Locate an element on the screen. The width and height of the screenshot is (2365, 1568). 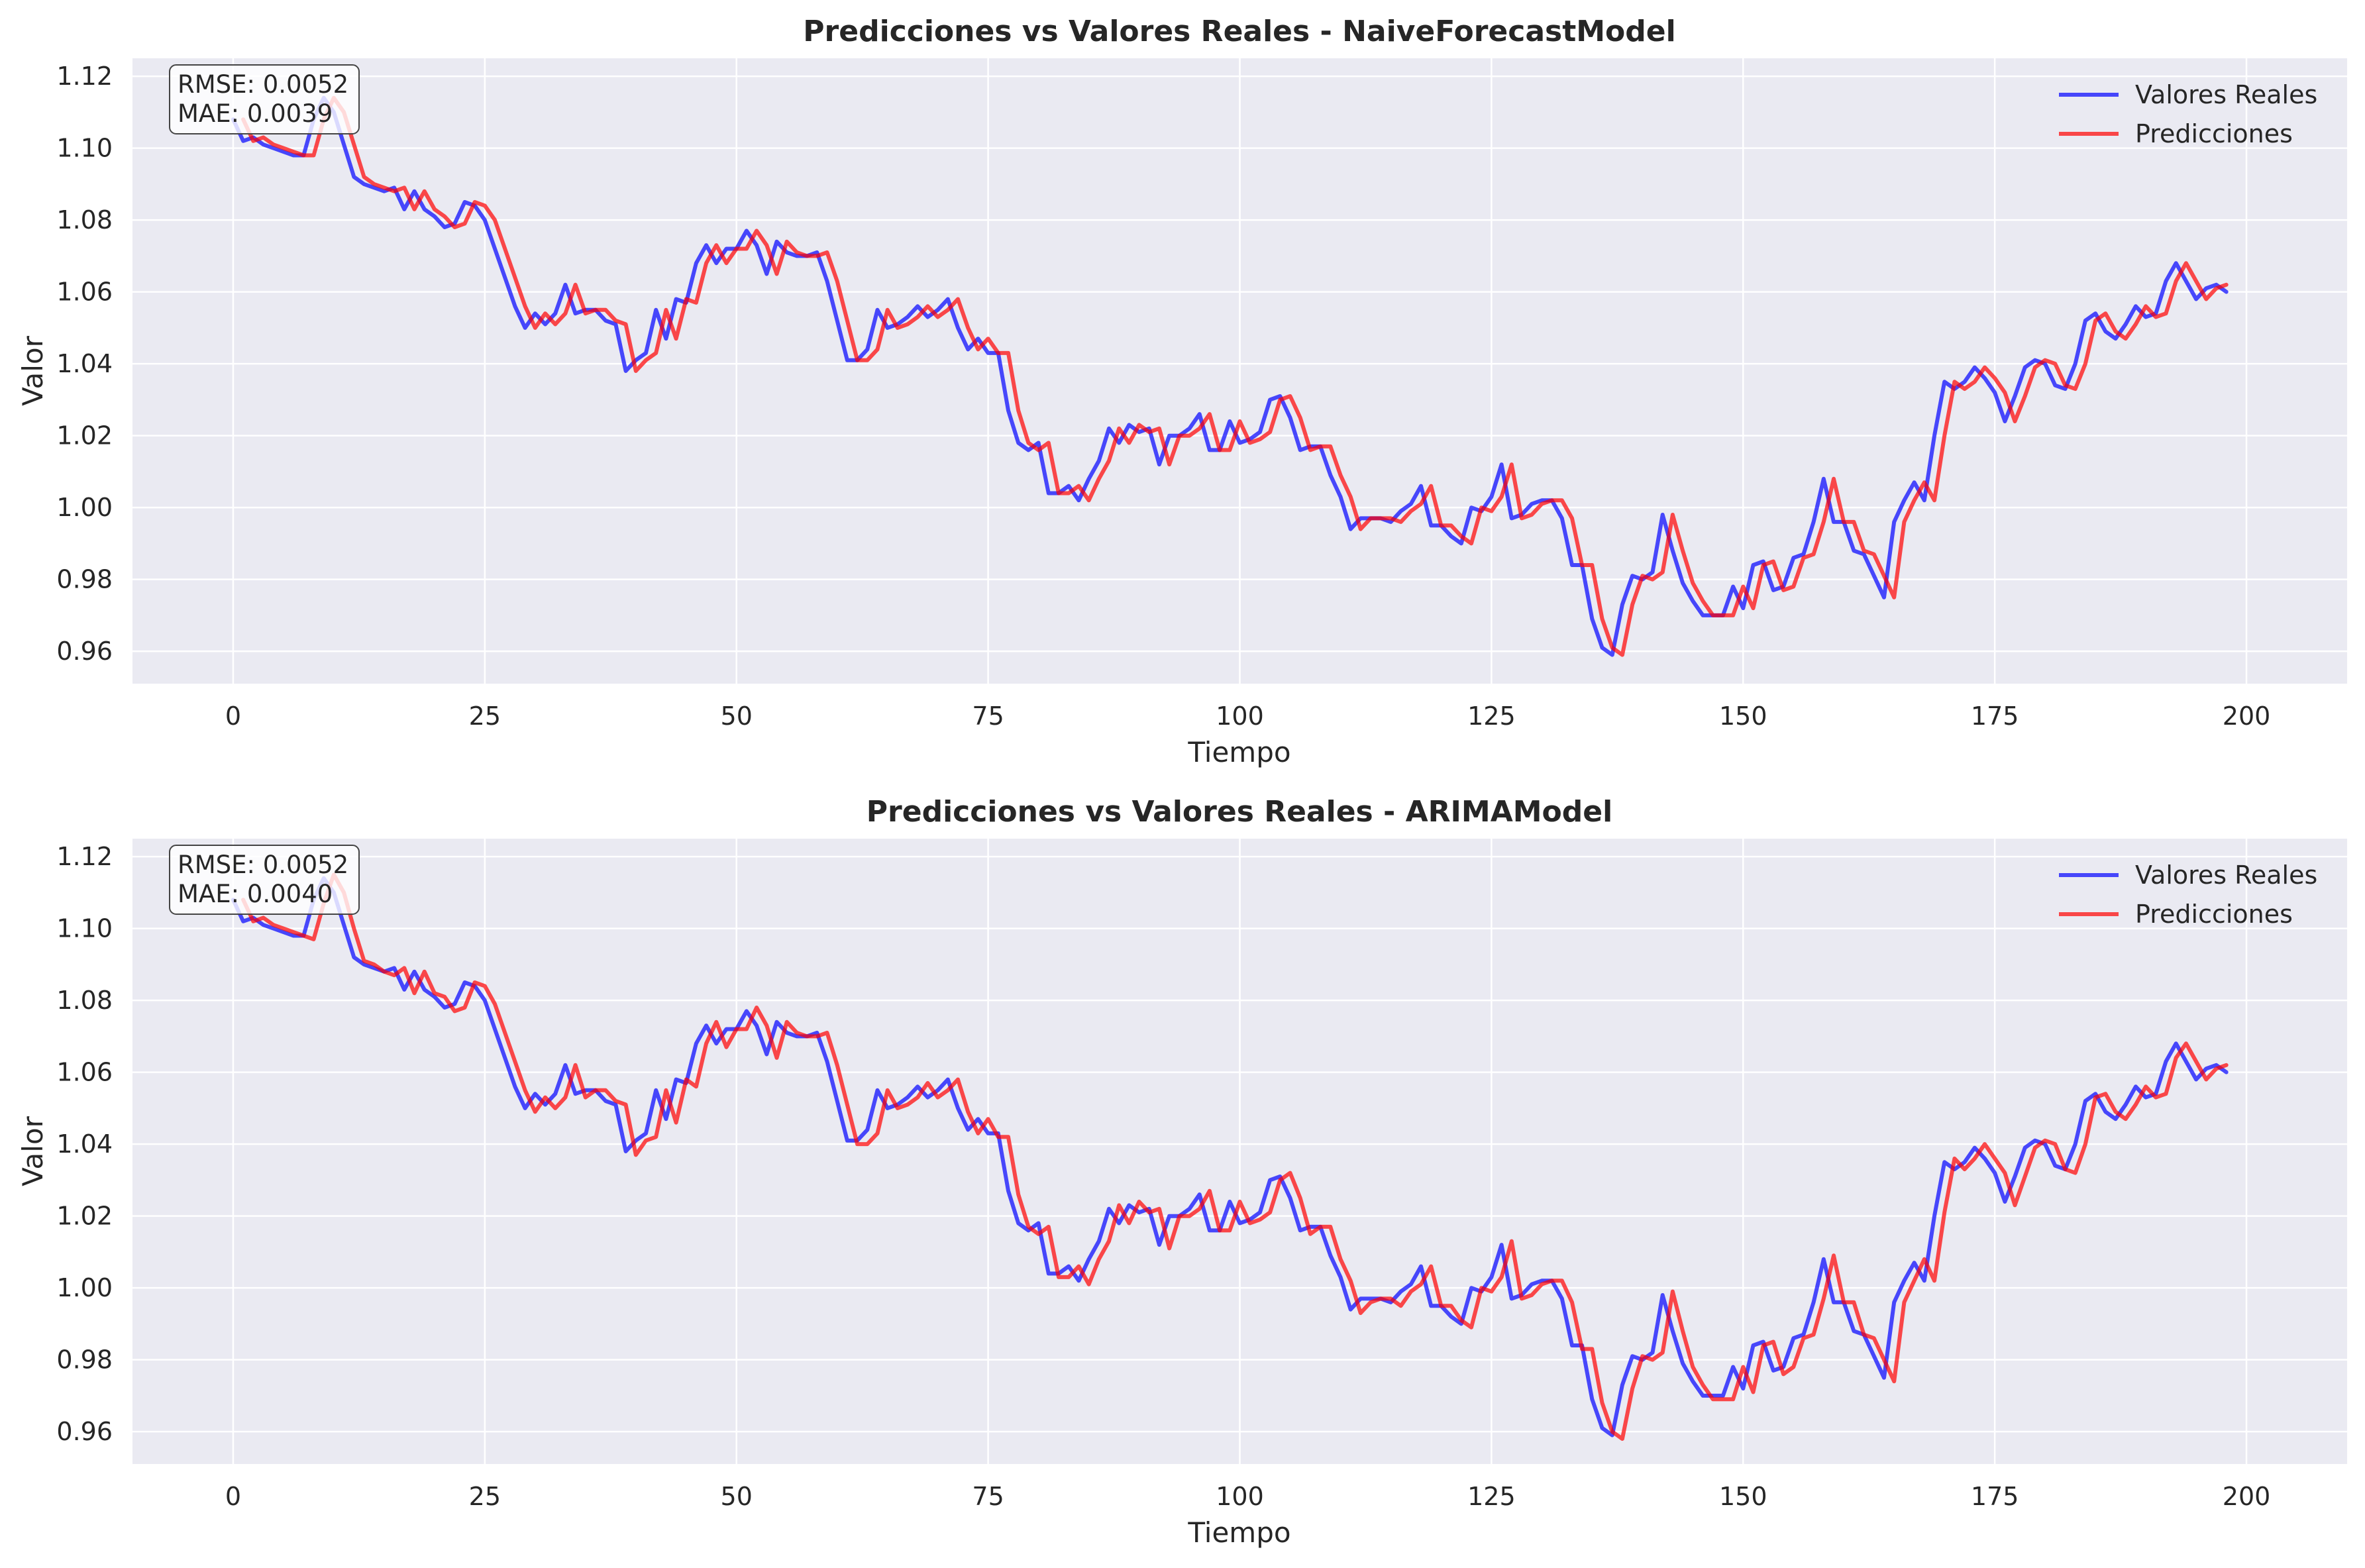
metrics-box: RMSE: 0.0052 MAE: 0.0040 is located at coordinates (264, 880).